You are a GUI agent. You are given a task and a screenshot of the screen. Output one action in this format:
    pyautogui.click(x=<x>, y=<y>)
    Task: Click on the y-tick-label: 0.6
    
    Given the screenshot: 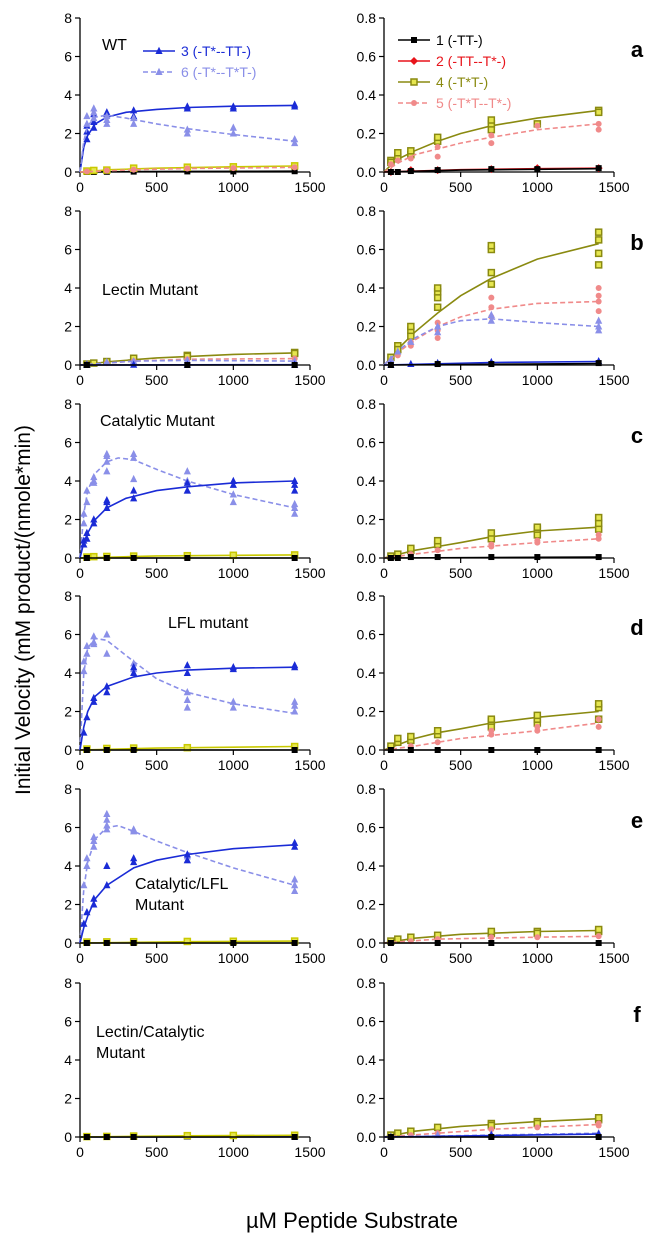 What is the action you would take?
    pyautogui.click(x=367, y=250)
    